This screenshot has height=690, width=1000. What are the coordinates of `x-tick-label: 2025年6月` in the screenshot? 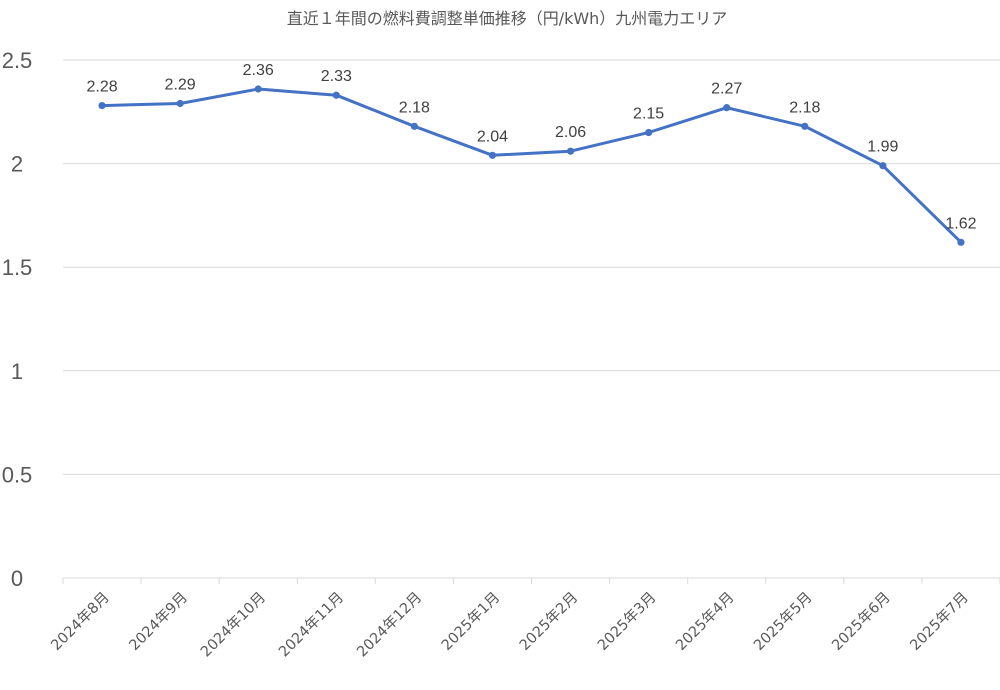 It's located at (861, 621).